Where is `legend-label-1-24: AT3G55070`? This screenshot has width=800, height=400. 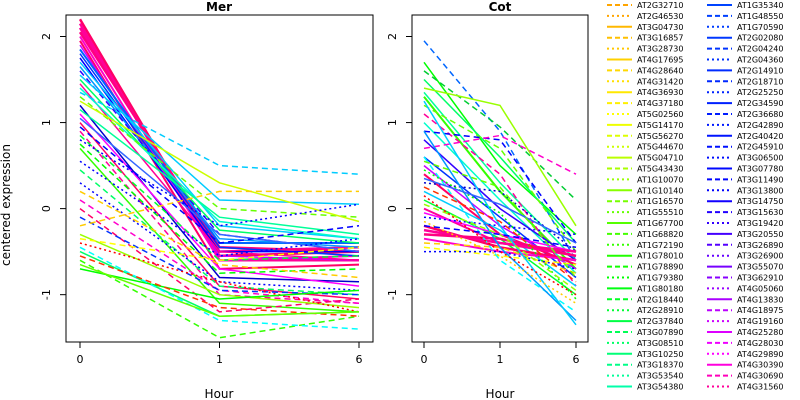
legend-label-1-24: AT3G55070 is located at coordinates (760, 267).